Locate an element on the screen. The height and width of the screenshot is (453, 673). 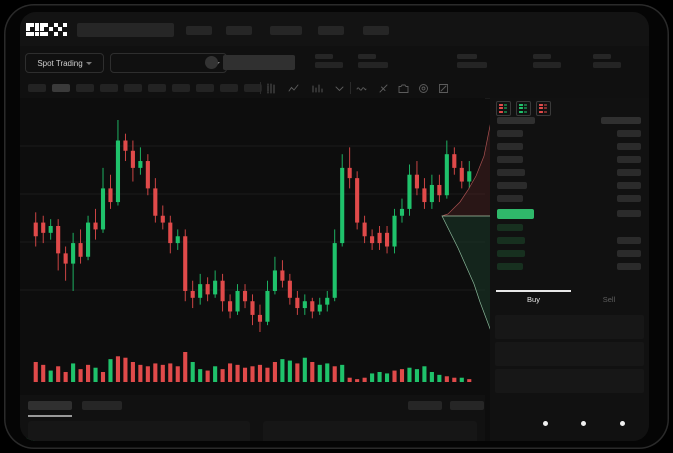
total-field is located at coordinates (569, 381).